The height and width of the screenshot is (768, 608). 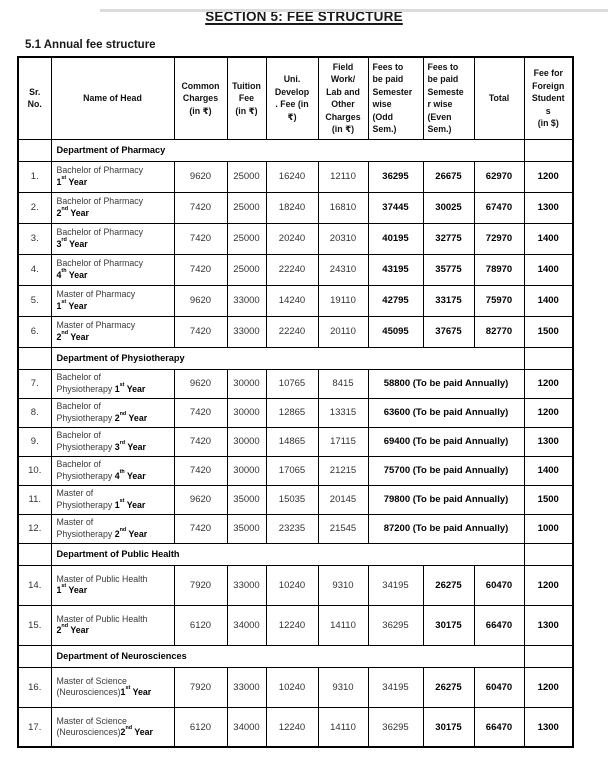 What do you see at coordinates (446, 441) in the screenshot?
I see `cell-annual-fee: 69400 (To be paid Annually)` at bounding box center [446, 441].